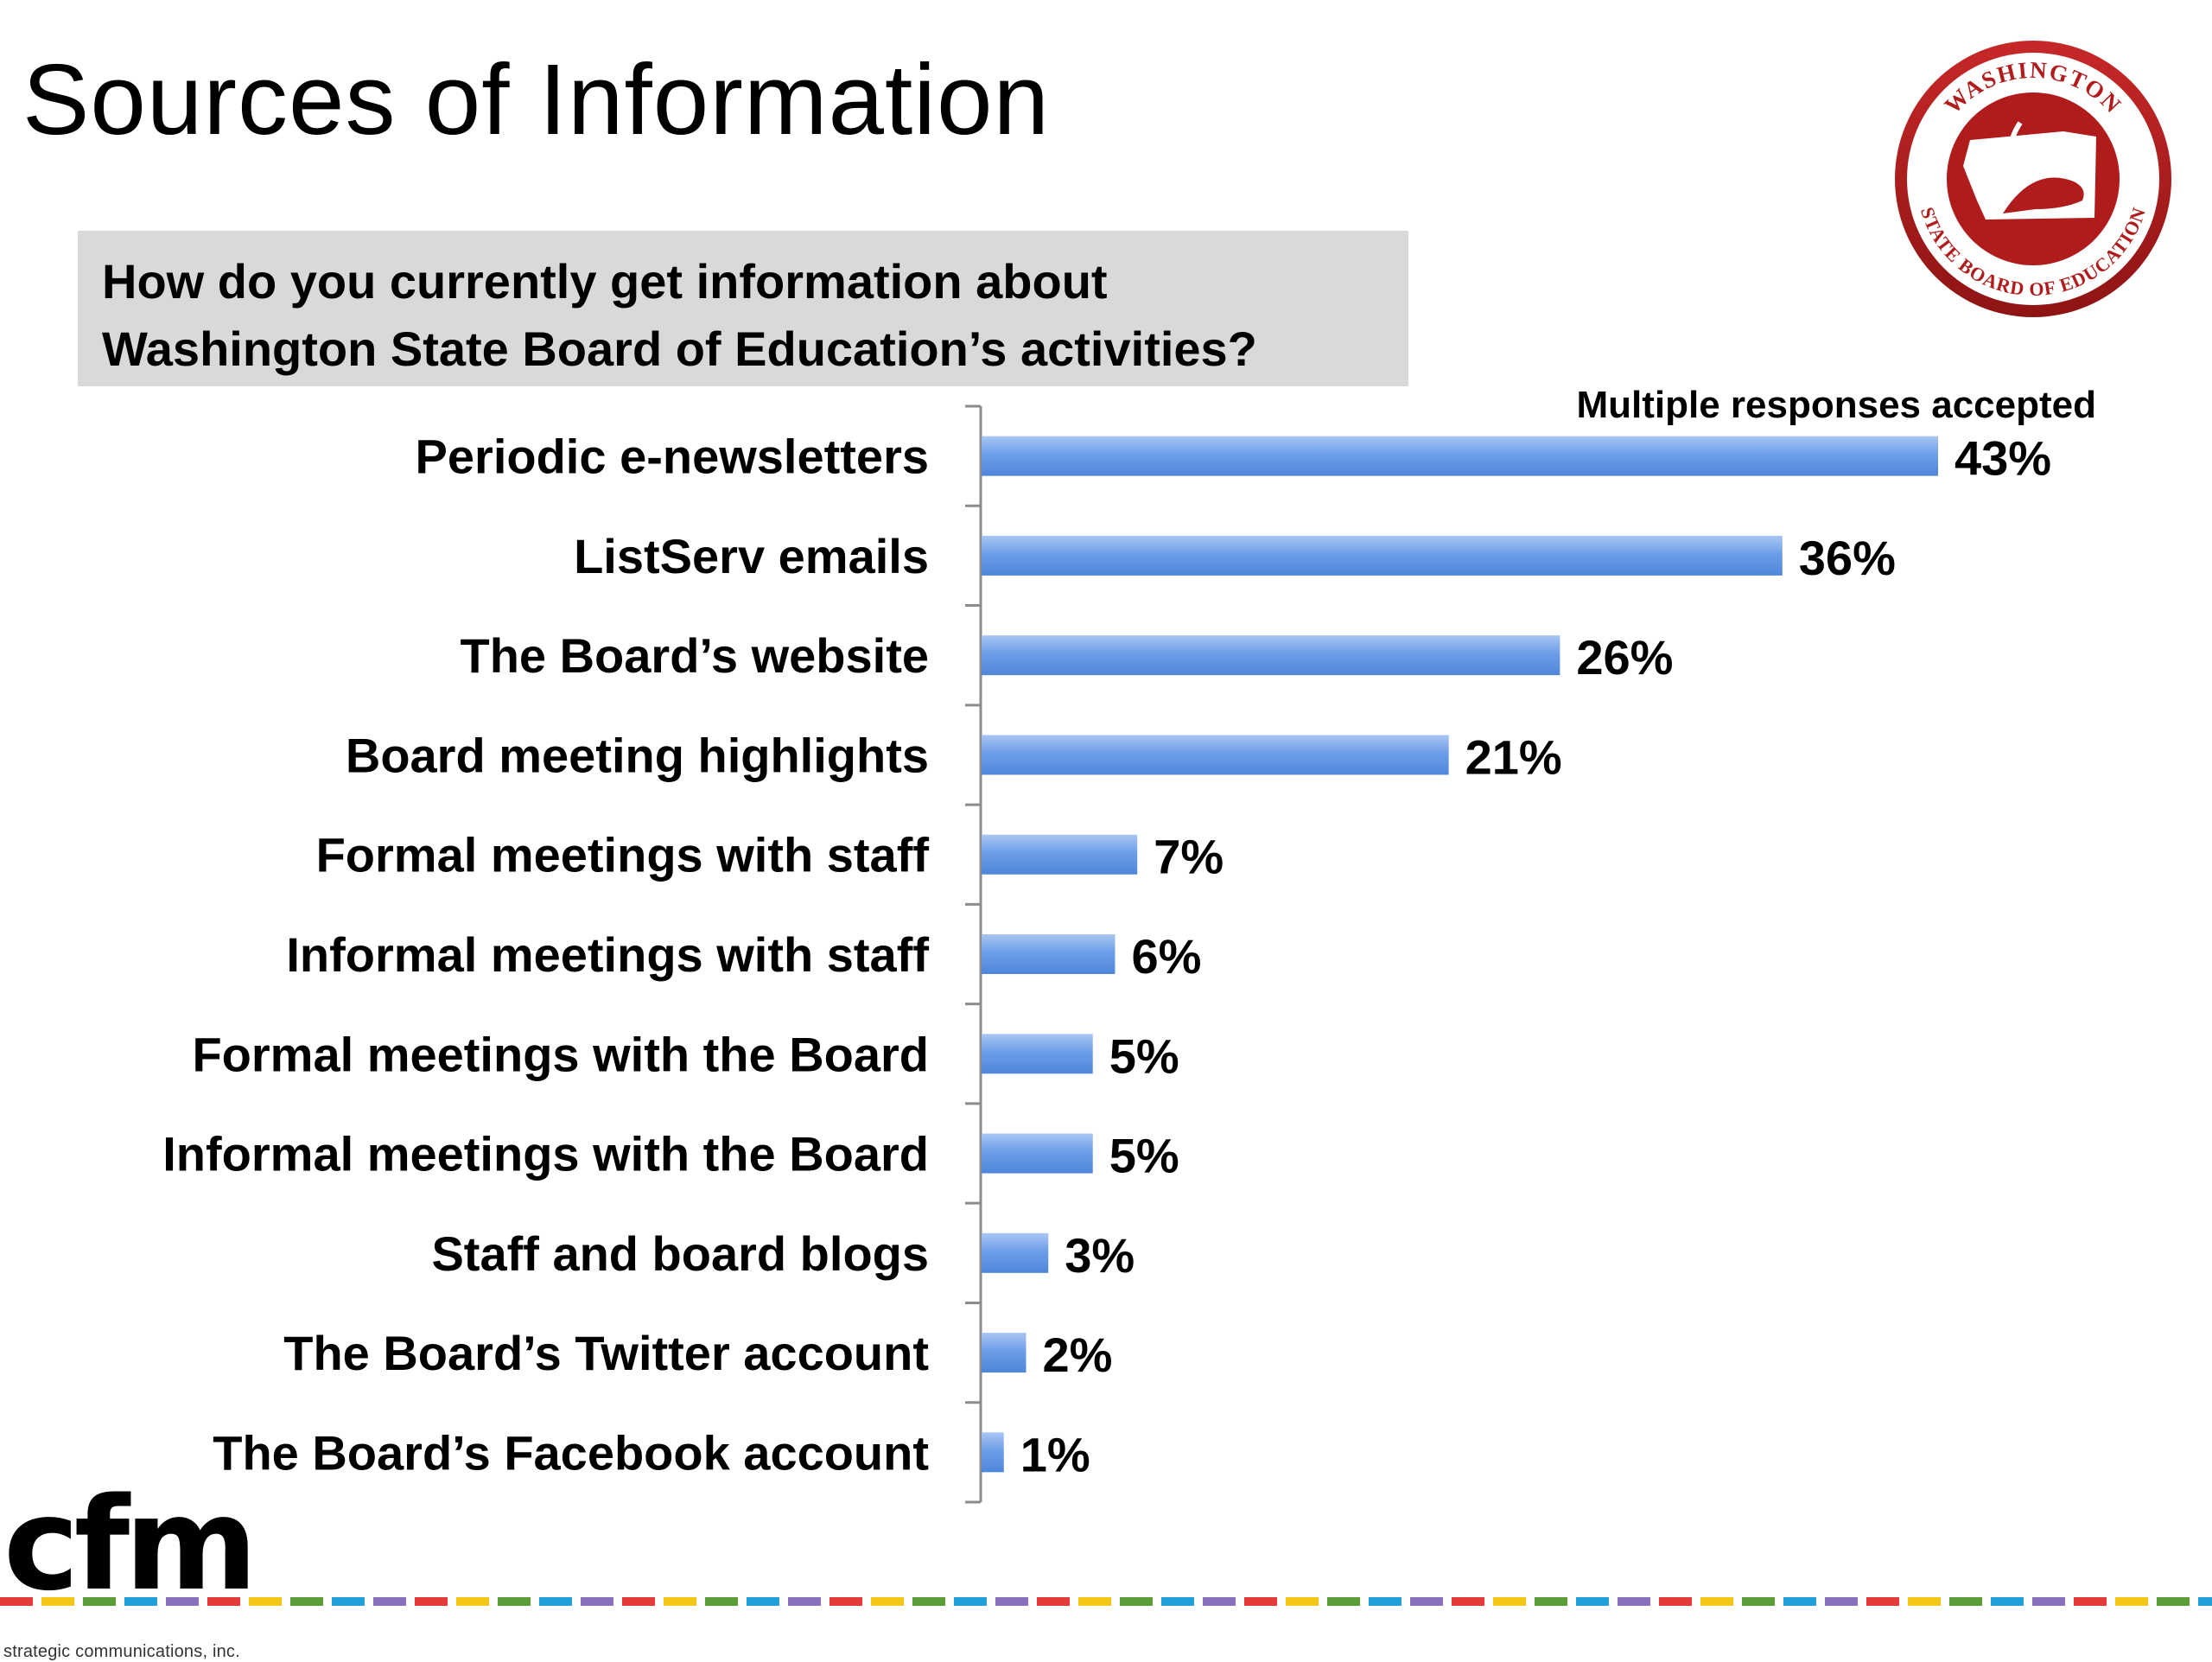 The image size is (2212, 1662). Describe the element at coordinates (122, 1651) in the screenshot. I see `cfm-tagline: strategic communications, inc.` at that location.